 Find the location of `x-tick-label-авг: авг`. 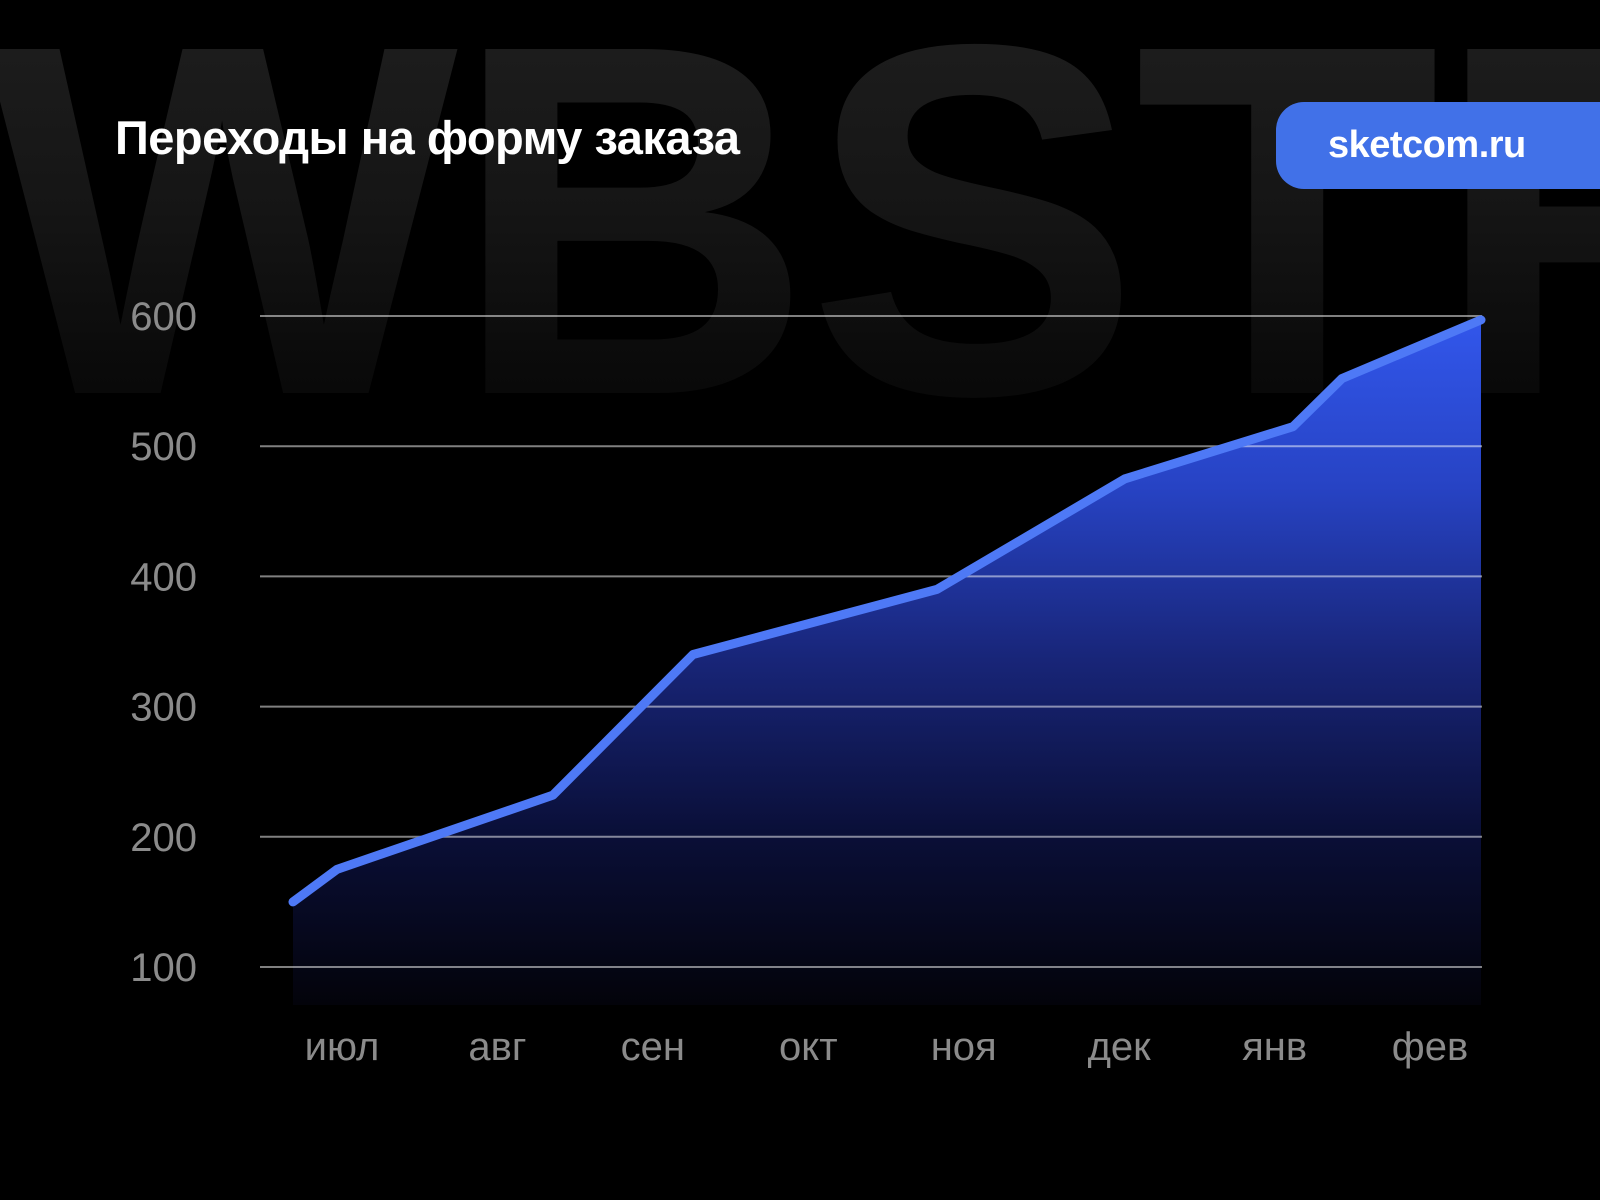

x-tick-label-авг: авг is located at coordinates (497, 1047).